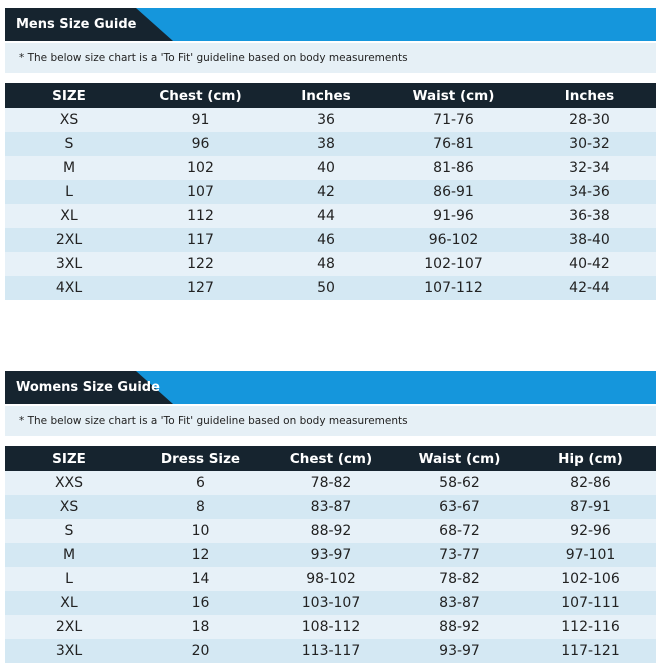  I want to click on table-cell: 20, so click(200, 651).